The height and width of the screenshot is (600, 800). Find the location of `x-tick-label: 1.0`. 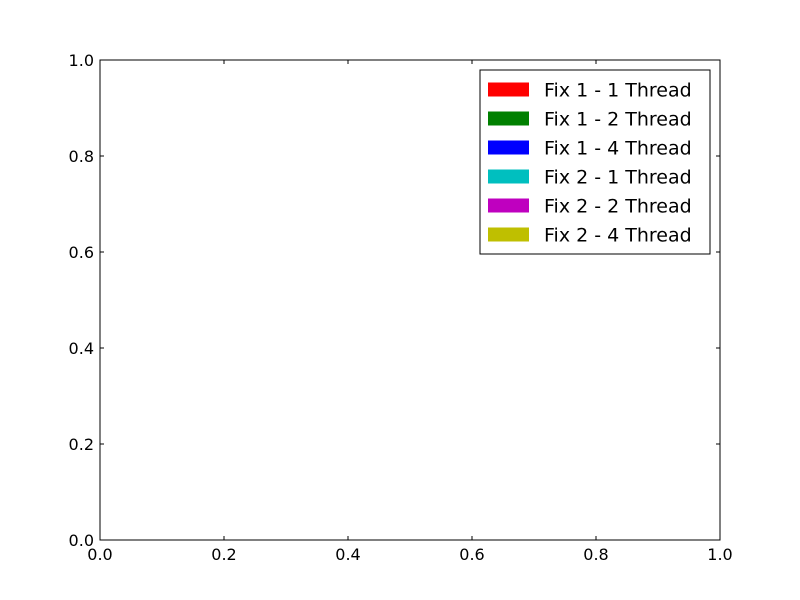

x-tick-label: 1.0 is located at coordinates (719, 554).